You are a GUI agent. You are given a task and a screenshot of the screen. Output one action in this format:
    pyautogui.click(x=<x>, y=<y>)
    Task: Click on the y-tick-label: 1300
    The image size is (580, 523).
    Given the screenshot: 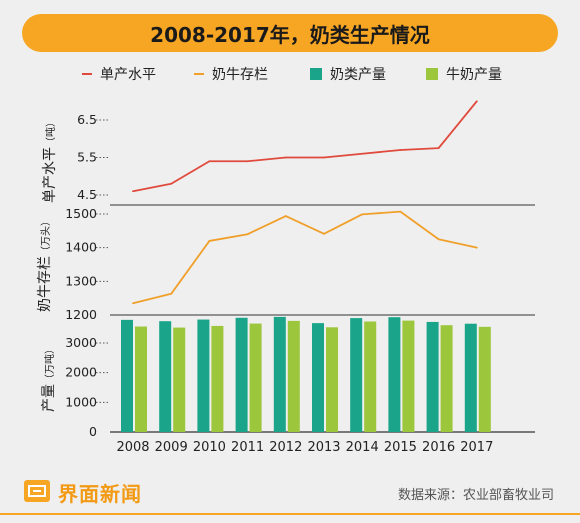 What is the action you would take?
    pyautogui.click(x=81, y=280)
    